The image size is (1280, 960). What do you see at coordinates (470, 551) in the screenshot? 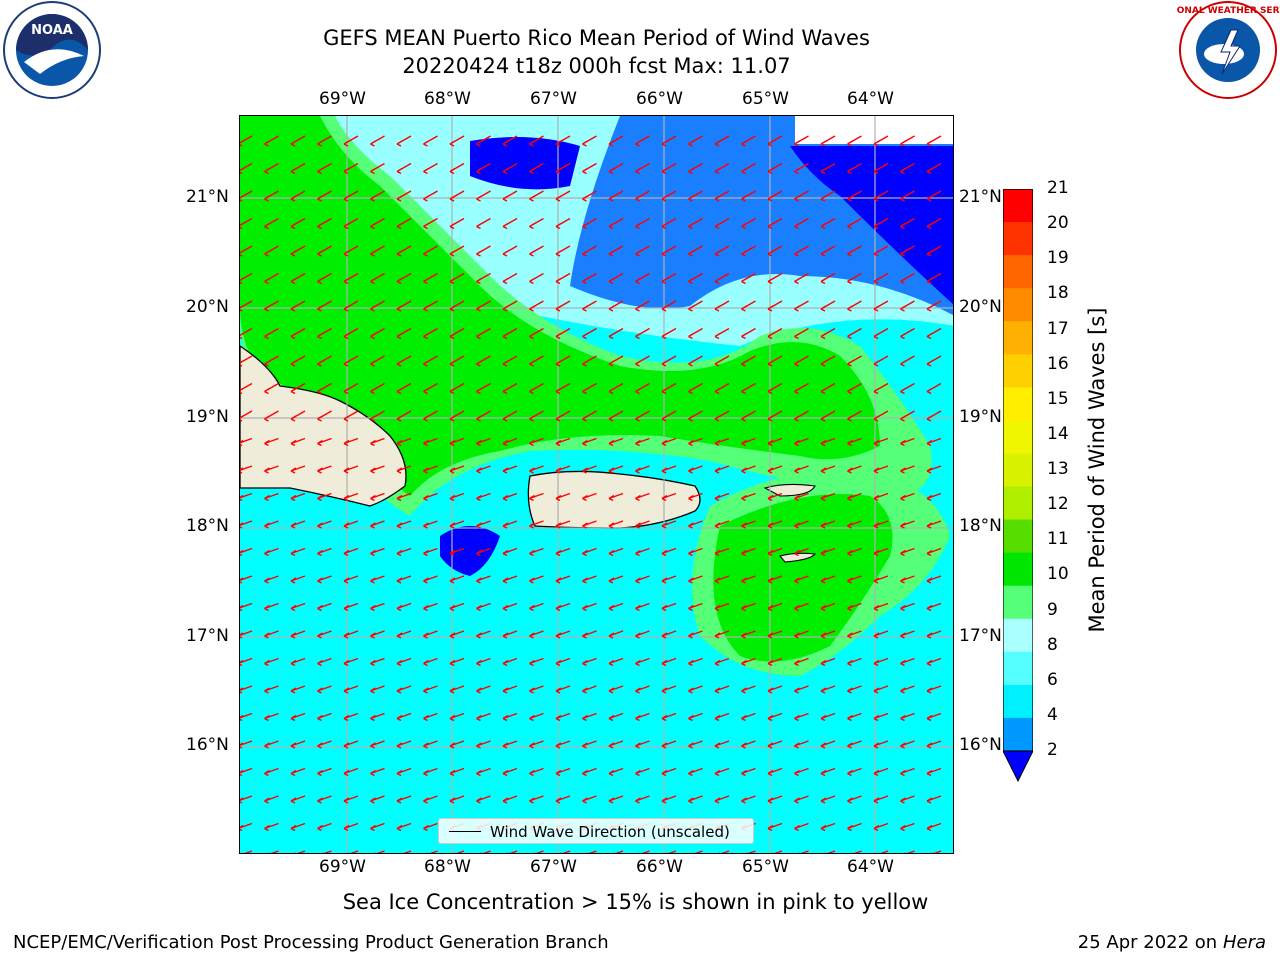
I see `contour-band-2-s` at bounding box center [470, 551].